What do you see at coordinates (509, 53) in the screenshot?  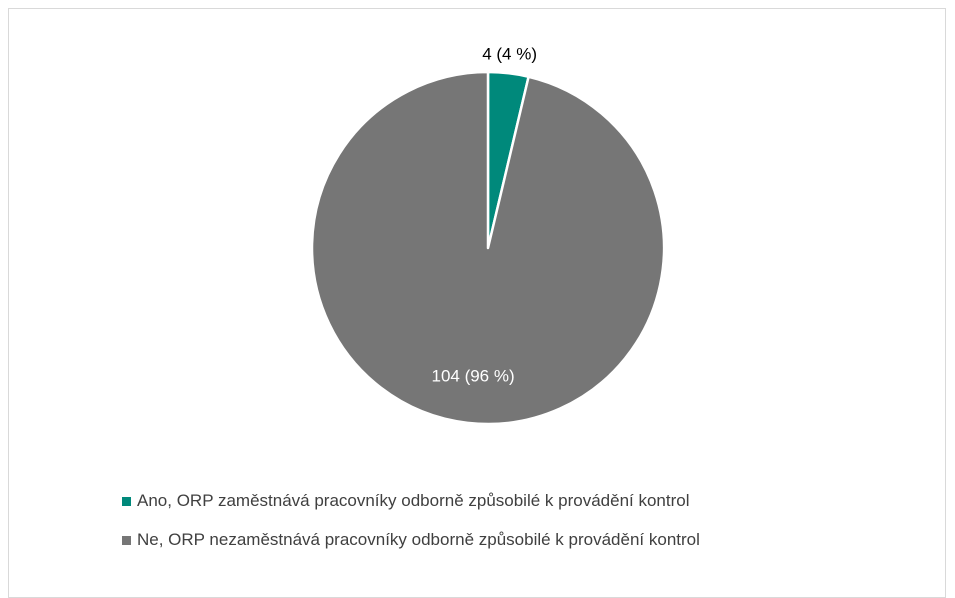 I see `slice-label-ano: 4 (4 %)` at bounding box center [509, 53].